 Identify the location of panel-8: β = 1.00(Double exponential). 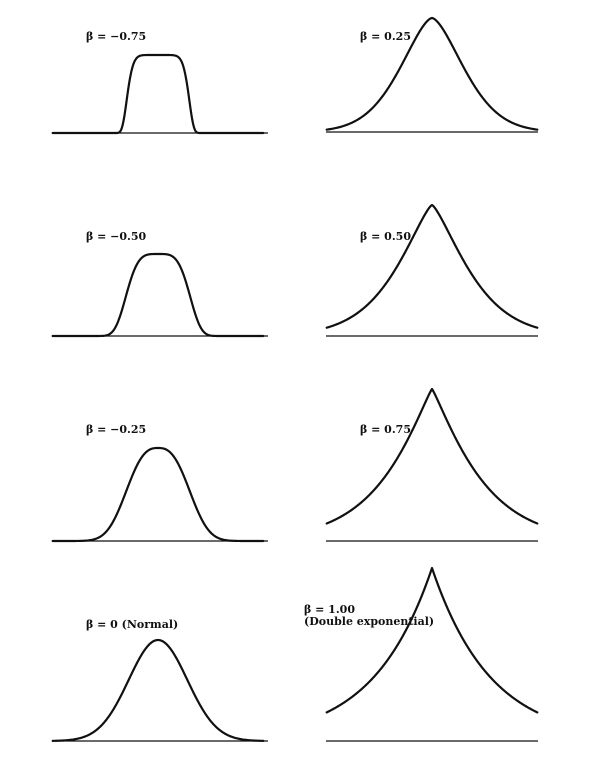
(421, 654).